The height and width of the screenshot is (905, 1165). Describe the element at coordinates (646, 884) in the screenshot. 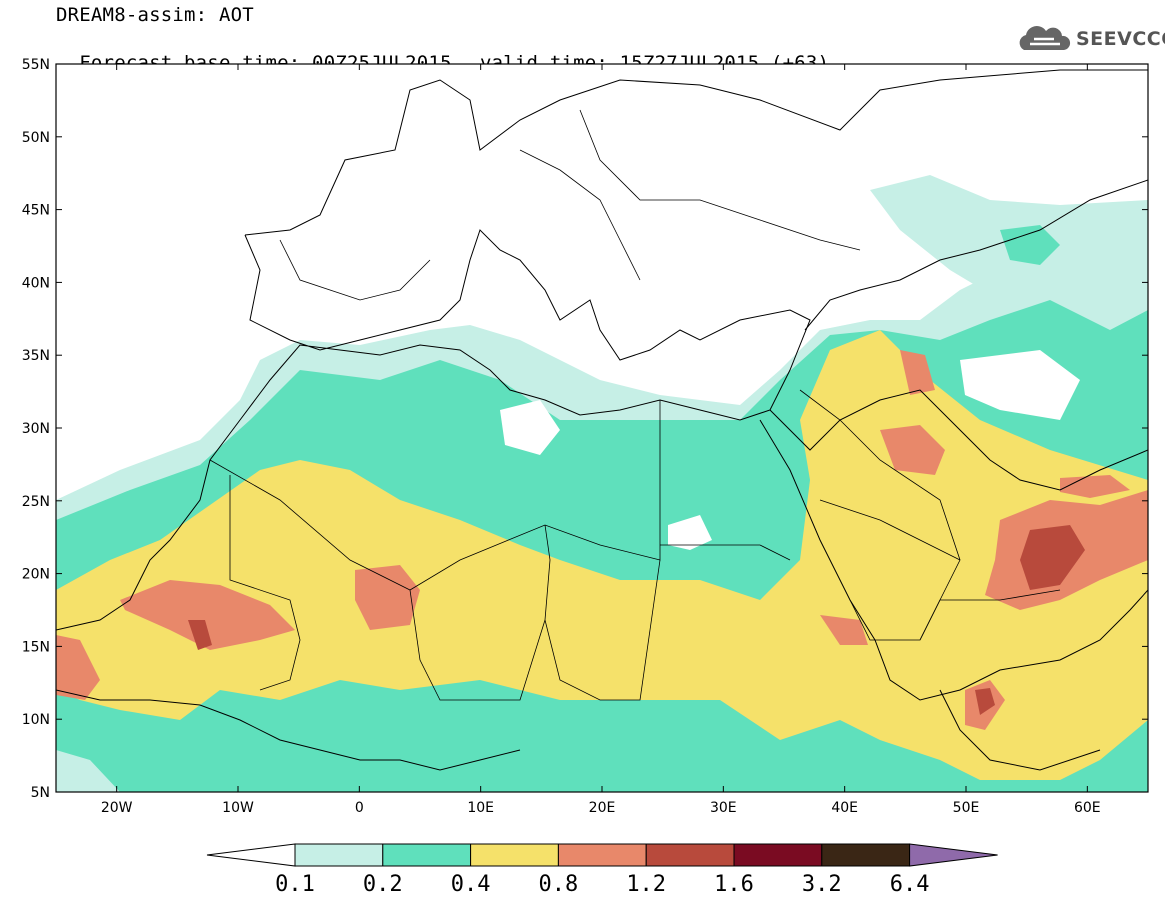

I see `colorbar-label: 1.2` at that location.